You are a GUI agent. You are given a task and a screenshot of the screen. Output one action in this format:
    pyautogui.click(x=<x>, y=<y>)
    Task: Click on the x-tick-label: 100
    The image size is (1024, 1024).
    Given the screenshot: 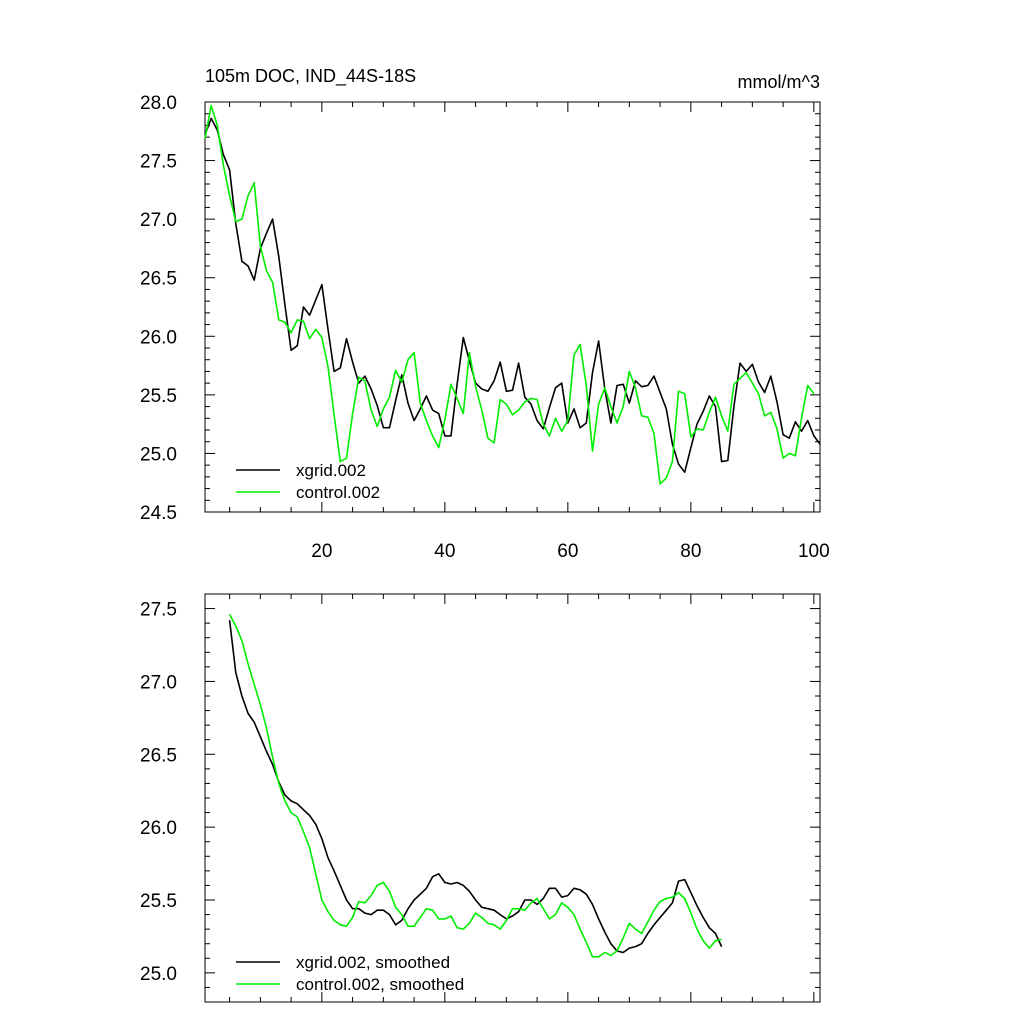 What is the action you would take?
    pyautogui.click(x=814, y=551)
    